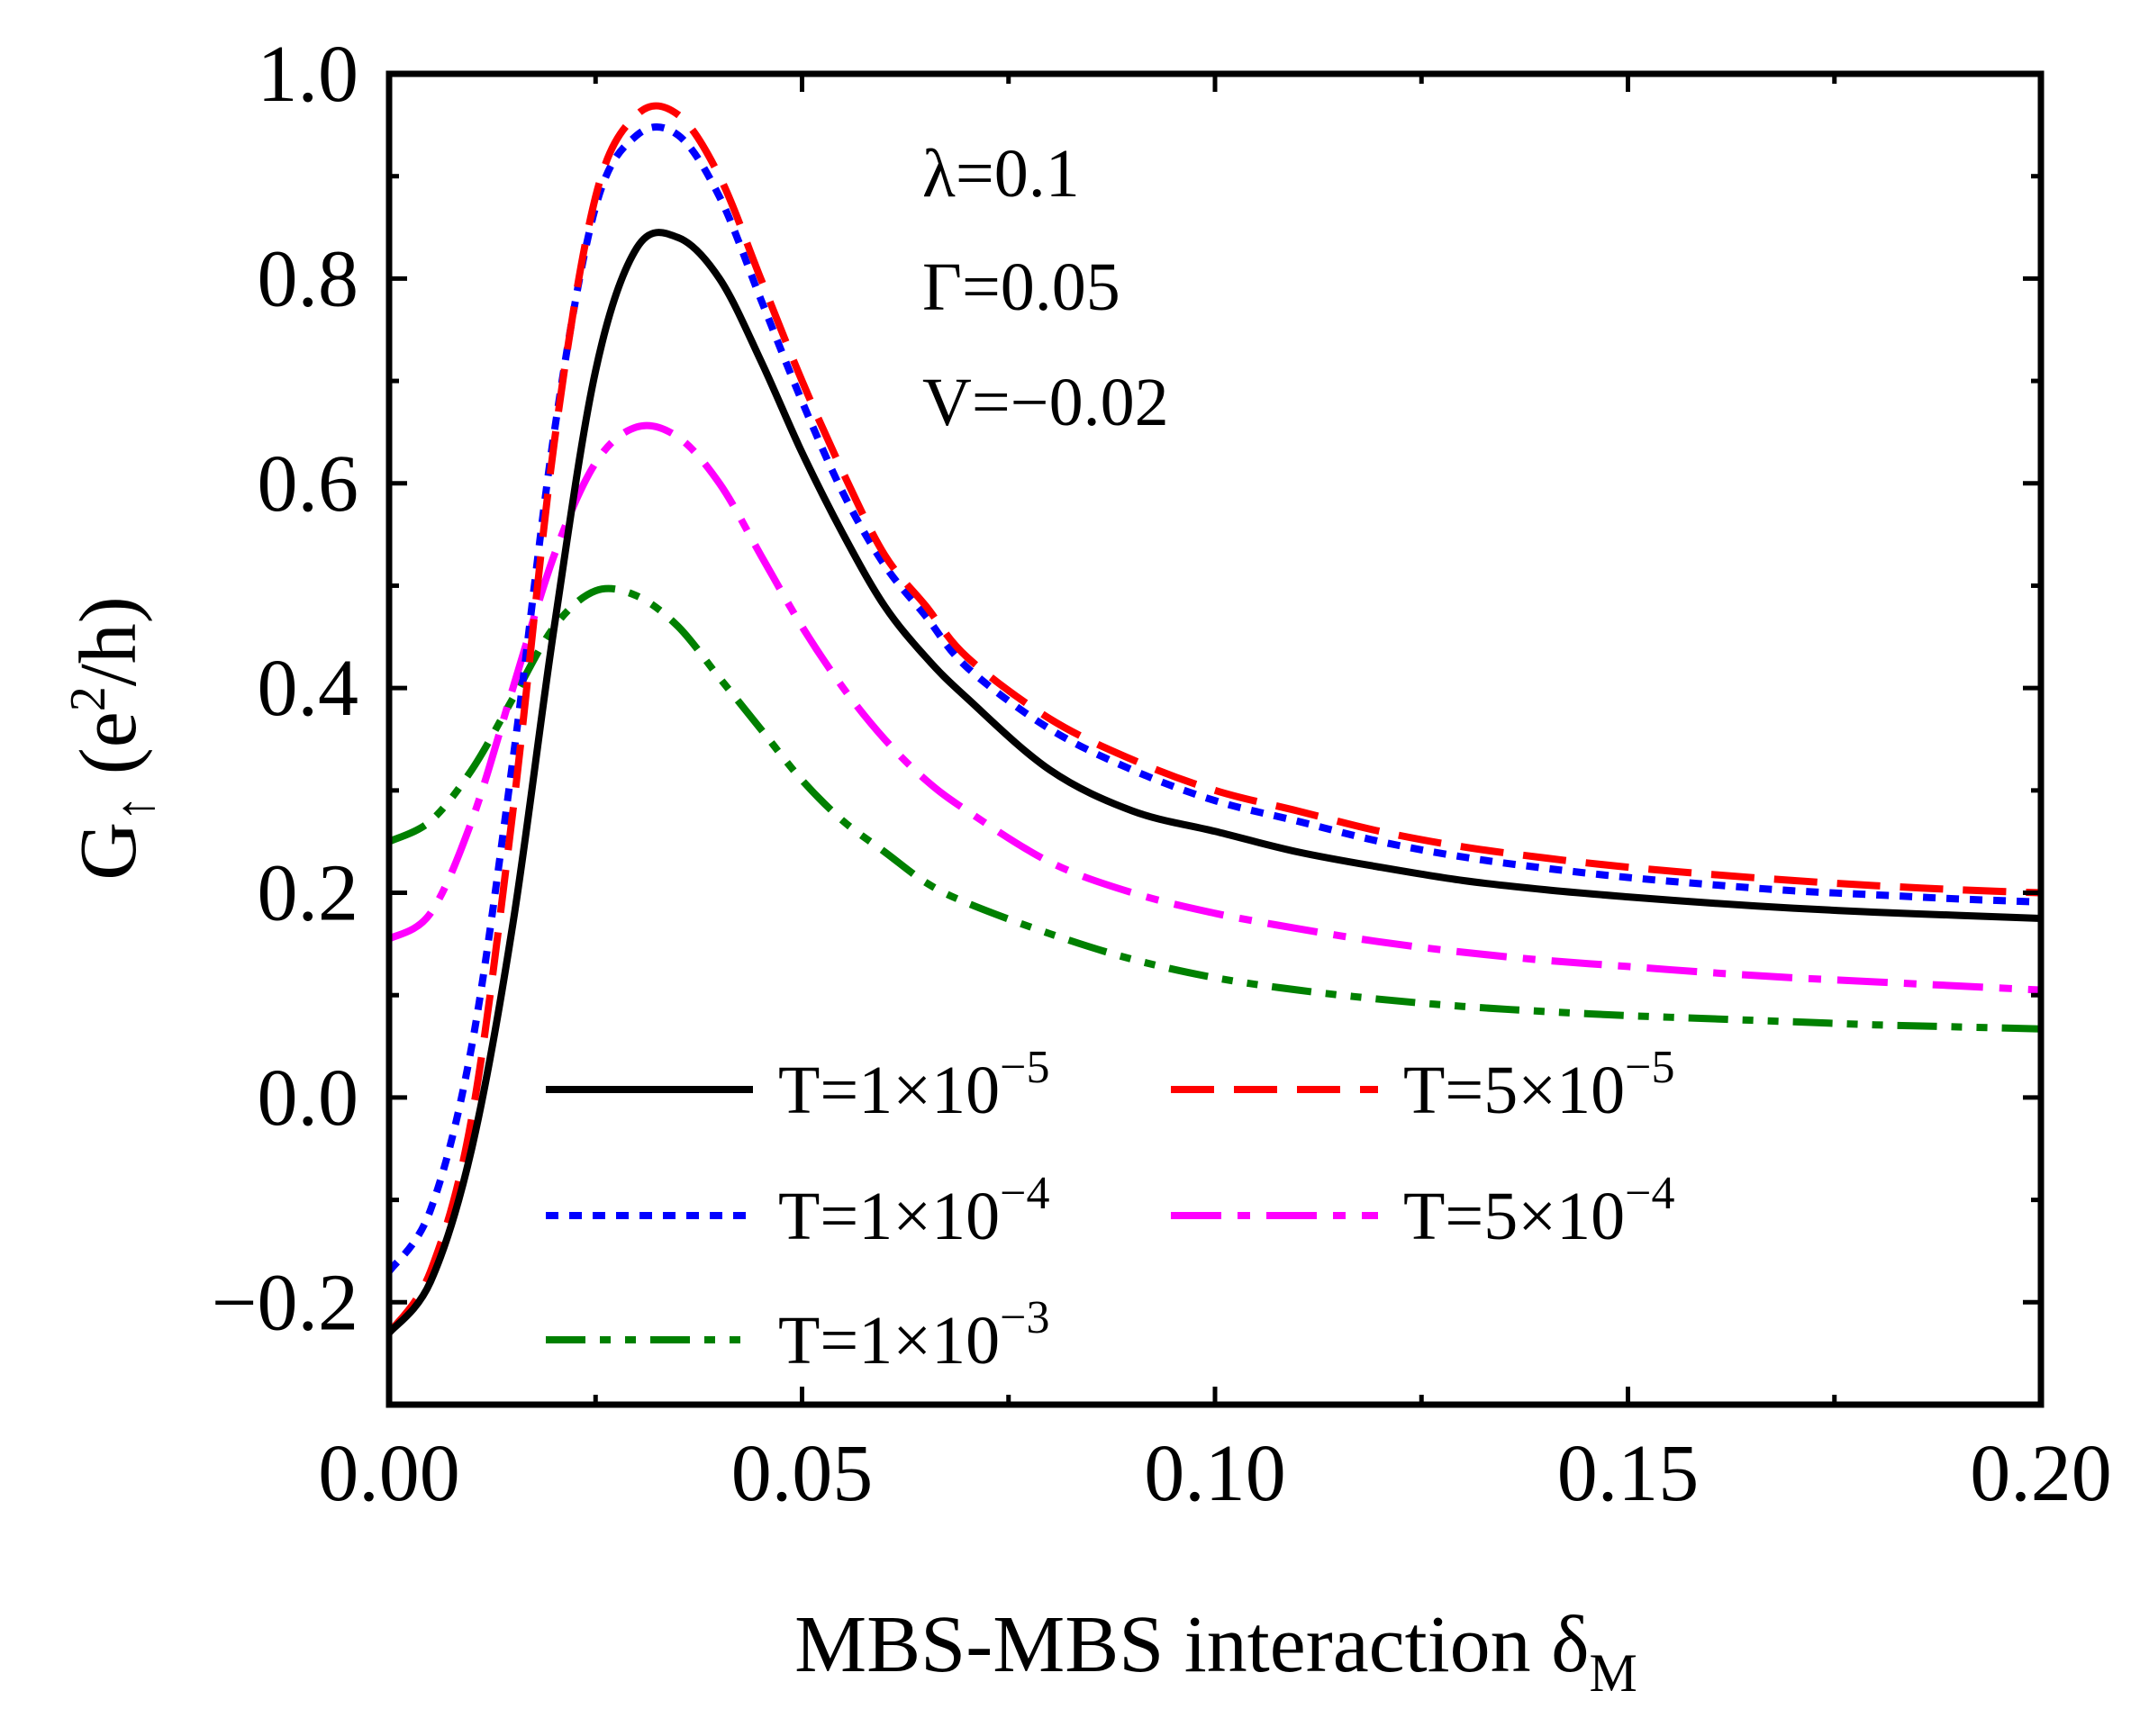  I want to click on x-tick-label-4: 0.20, so click(2041, 1473).